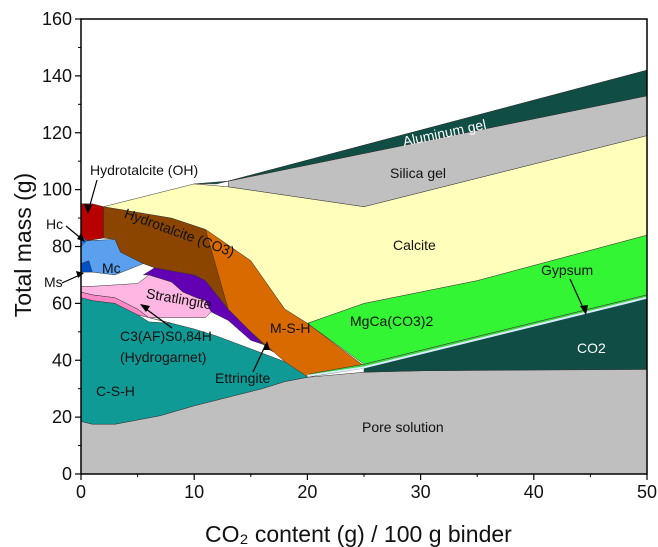 Image resolution: width=658 pixels, height=547 pixels. Describe the element at coordinates (591, 348) in the screenshot. I see `label-co2: CO2` at that location.